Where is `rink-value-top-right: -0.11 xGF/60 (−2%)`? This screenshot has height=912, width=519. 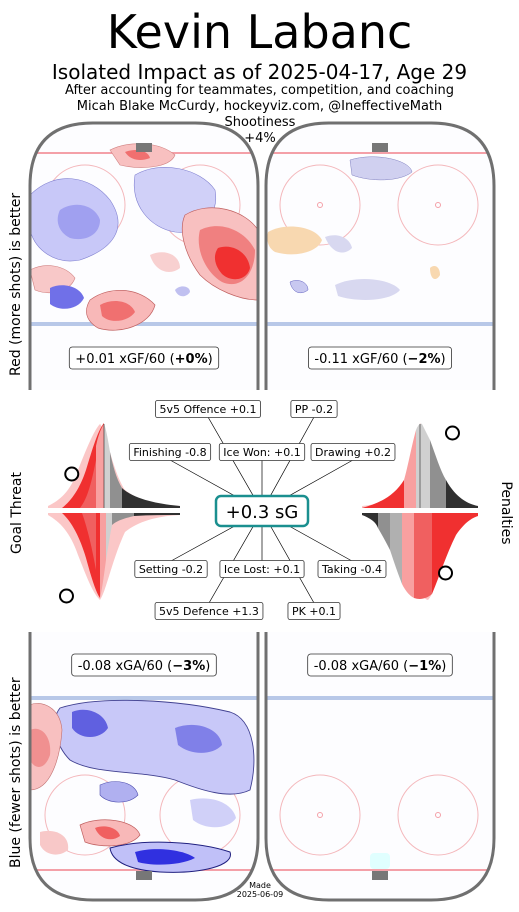
rink-value-top-right: -0.11 xGF/60 (−2%) is located at coordinates (380, 358).